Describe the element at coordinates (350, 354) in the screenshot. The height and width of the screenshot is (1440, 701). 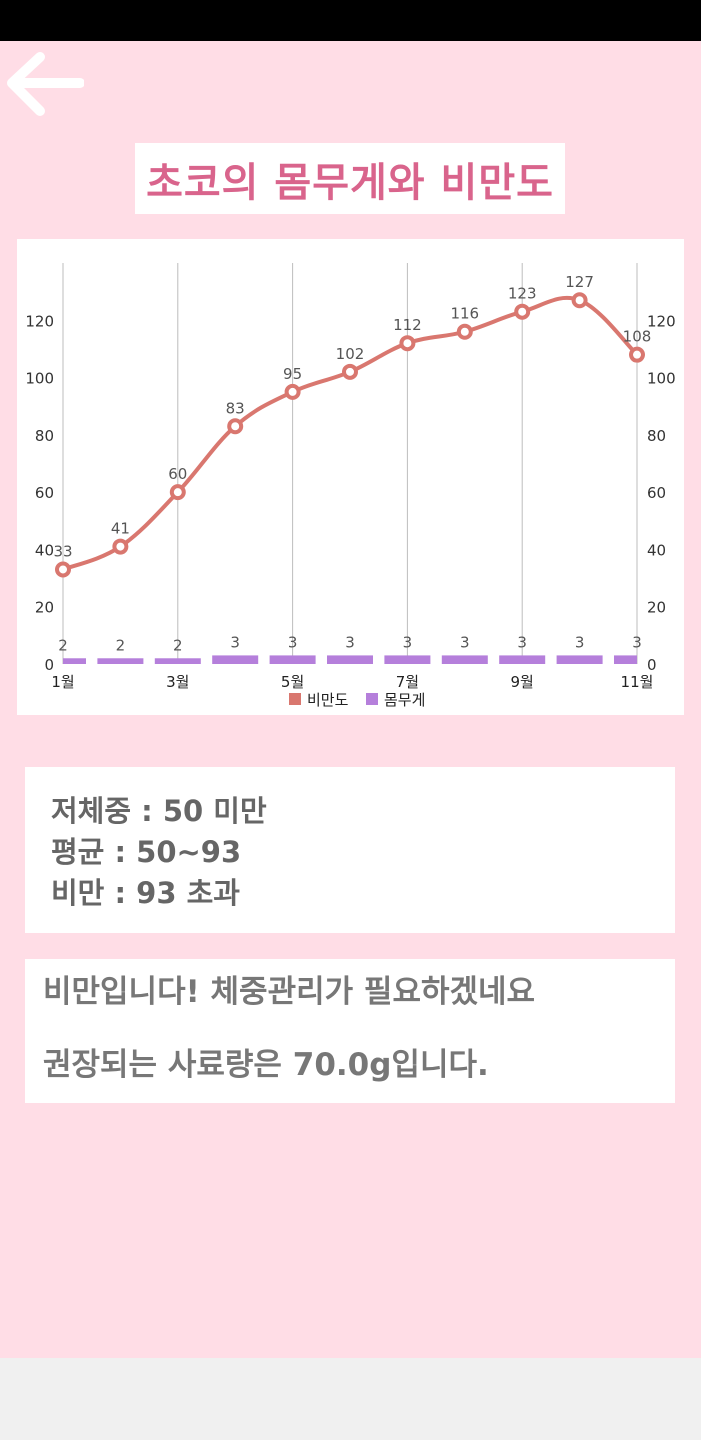
I see `obesity-point-label: 102` at that location.